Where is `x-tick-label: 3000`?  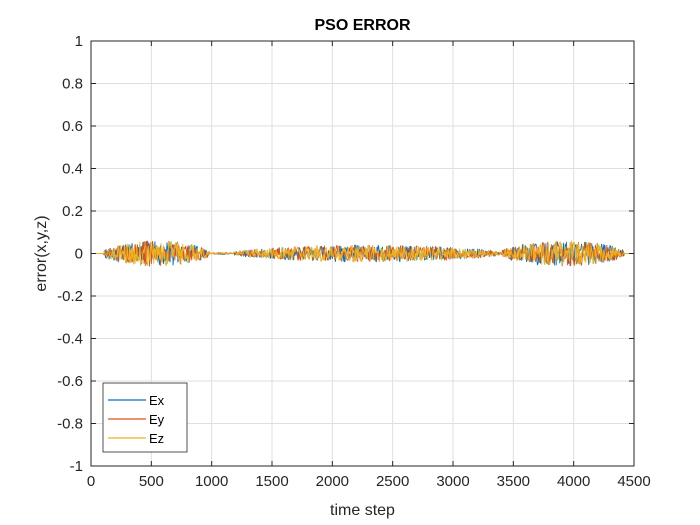
x-tick-label: 3000 is located at coordinates (452, 481).